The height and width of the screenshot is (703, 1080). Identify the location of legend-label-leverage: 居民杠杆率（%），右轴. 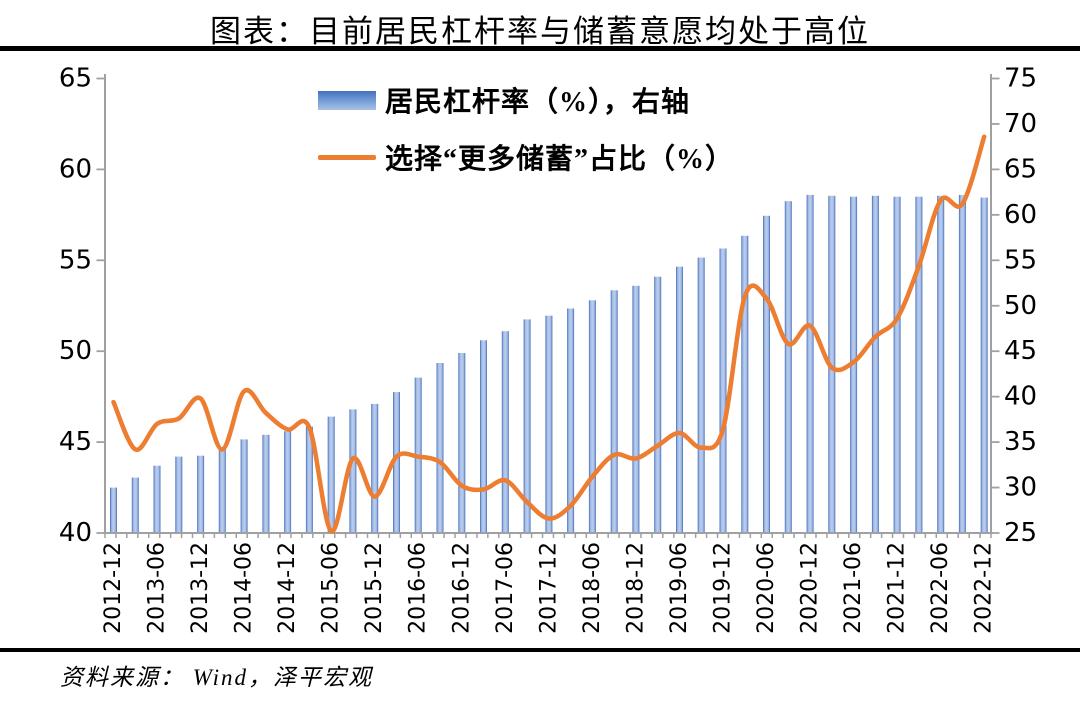
(538, 102).